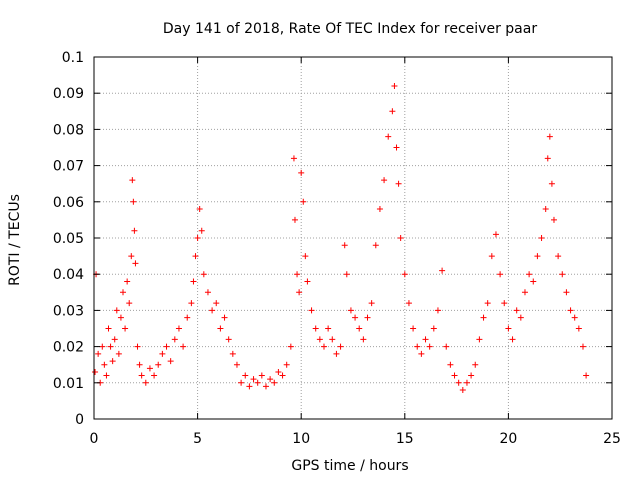  I want to click on x-tick-label: 15, so click(405, 439).